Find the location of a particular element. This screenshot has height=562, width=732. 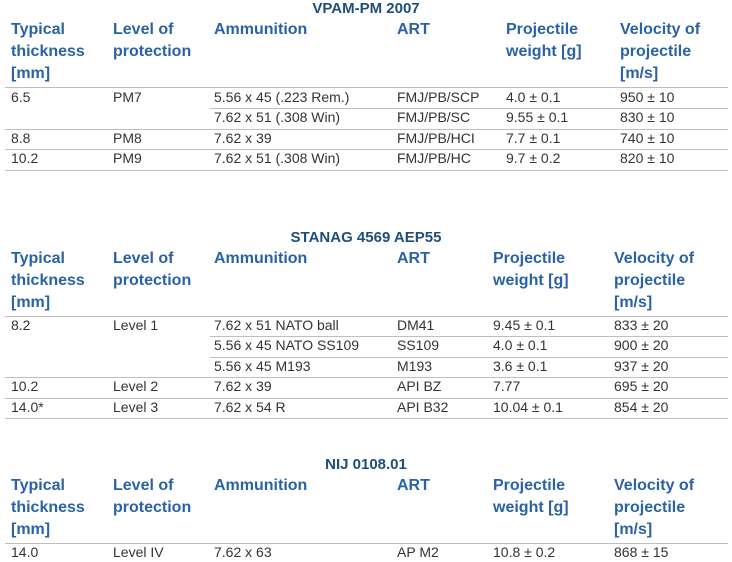

table-cell: Level IV is located at coordinates (138, 552).